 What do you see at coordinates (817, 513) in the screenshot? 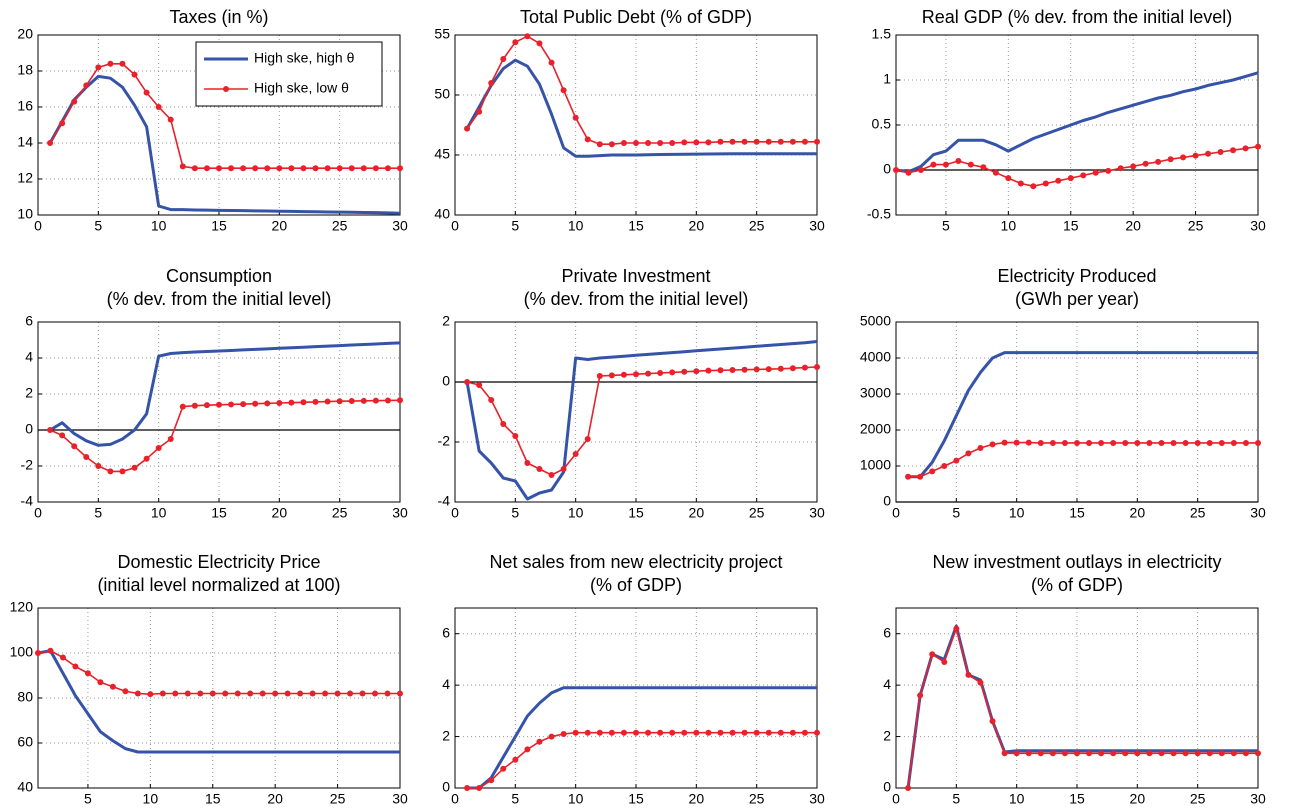
I see `x-tick-label: 30` at bounding box center [817, 513].